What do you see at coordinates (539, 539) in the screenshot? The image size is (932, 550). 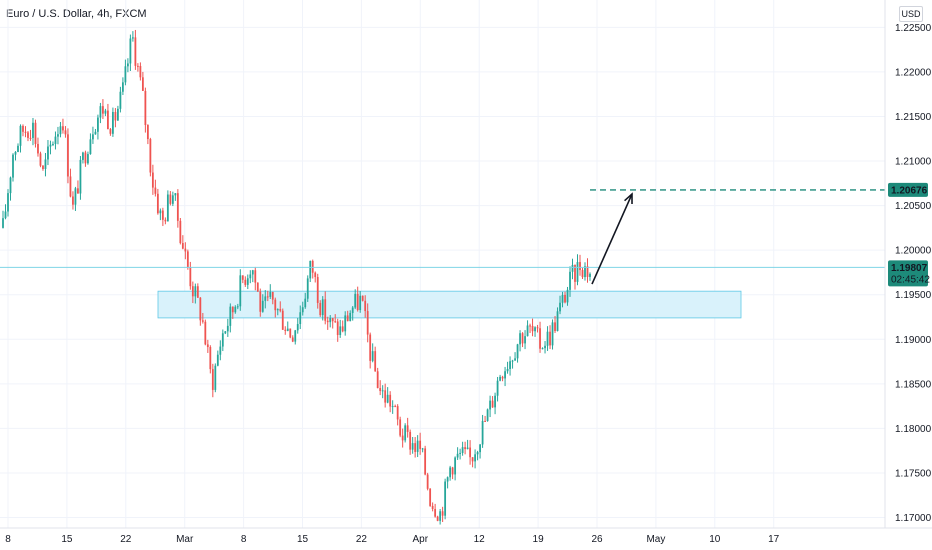 I see `x-tick-label: 19` at bounding box center [539, 539].